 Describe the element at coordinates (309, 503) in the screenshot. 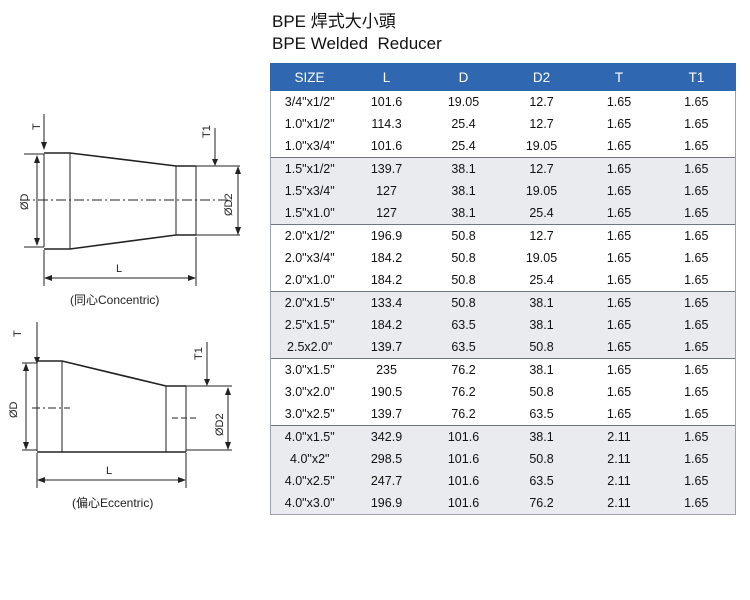

I see `cell-size: 4.0"x3.0"` at that location.